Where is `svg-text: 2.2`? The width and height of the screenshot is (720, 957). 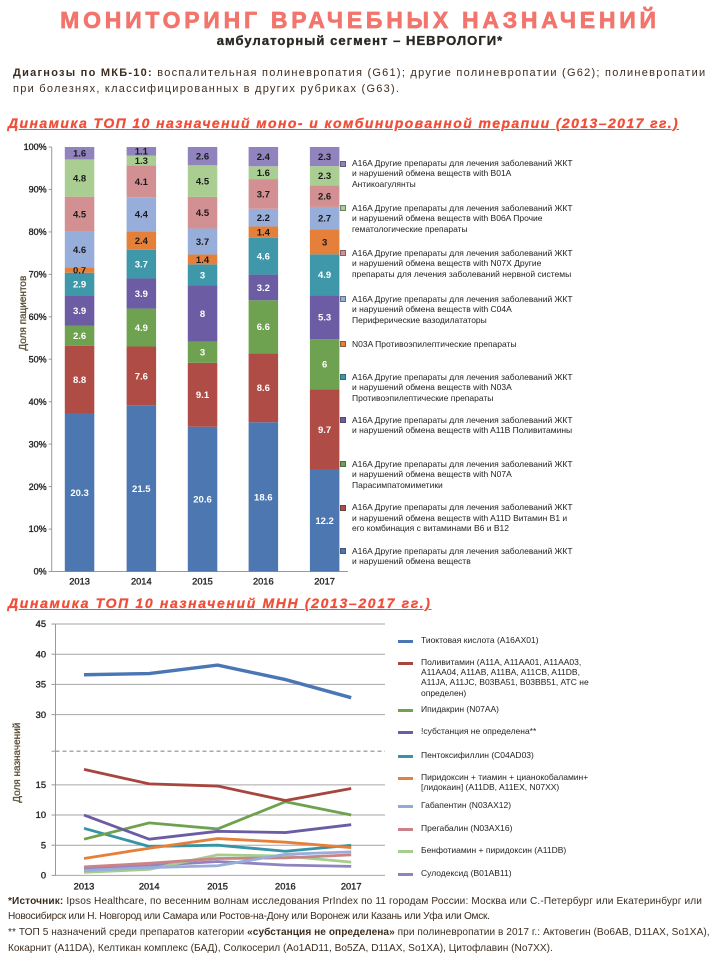 svg-text: 2.2 is located at coordinates (263, 218).